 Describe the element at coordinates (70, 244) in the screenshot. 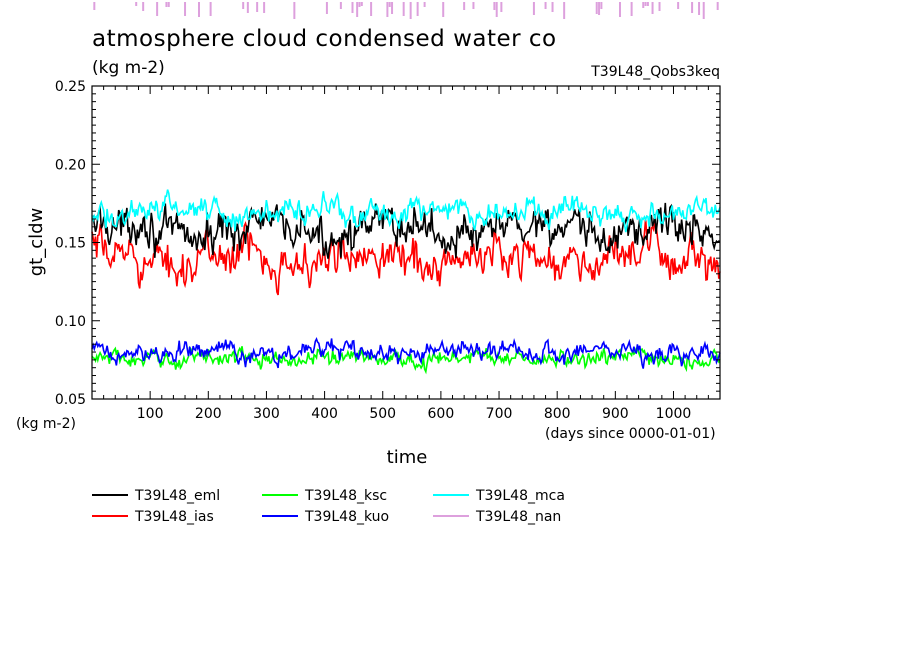

I see `y-tick-label: 0.15` at that location.